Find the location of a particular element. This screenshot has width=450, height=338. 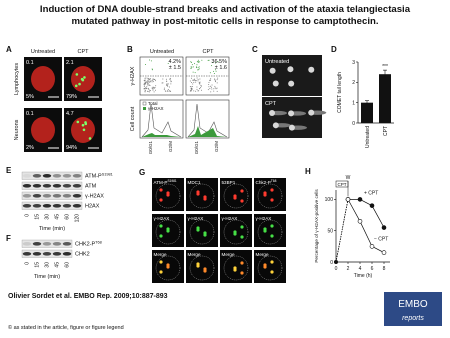

column-header: CPT is located at coordinates (84, 52).